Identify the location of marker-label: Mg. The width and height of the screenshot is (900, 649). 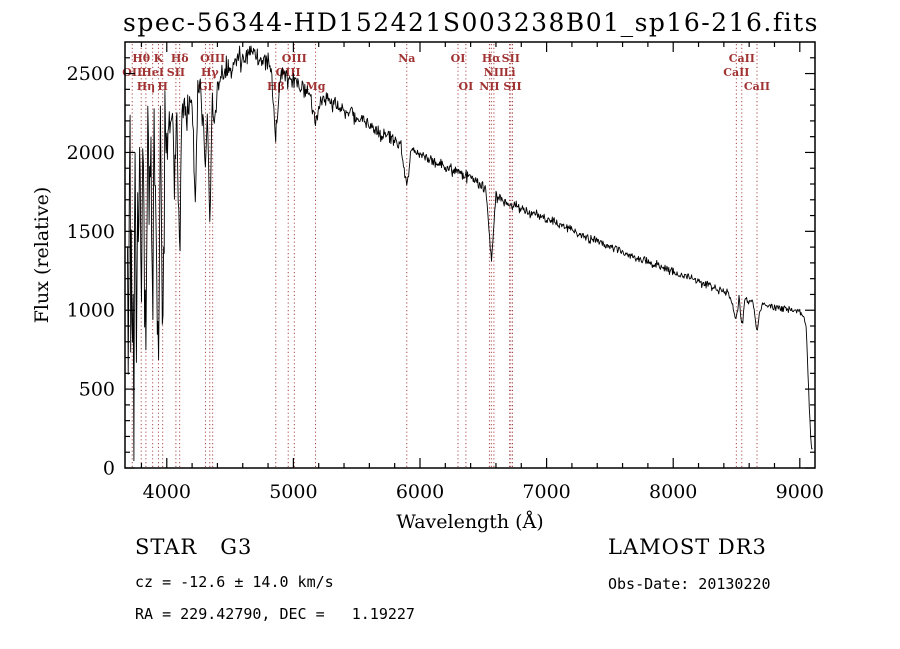
(316, 86).